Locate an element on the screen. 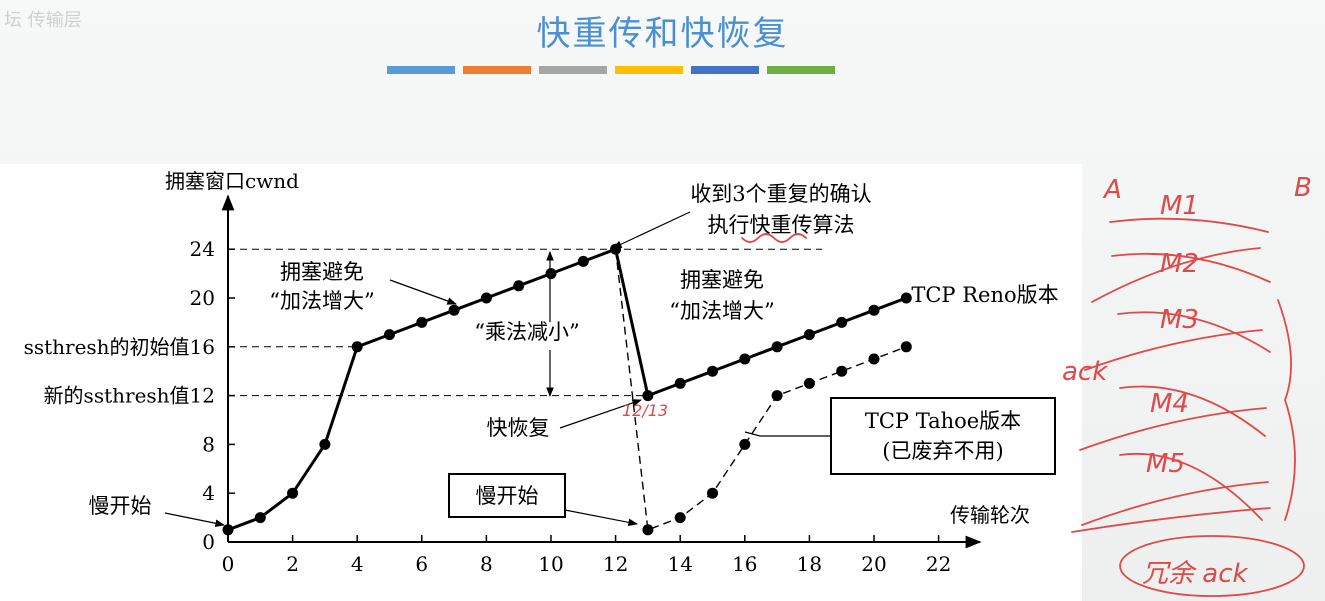 Image resolution: width=1325 pixels, height=601 pixels. hw-b: B is located at coordinates (1303, 188).